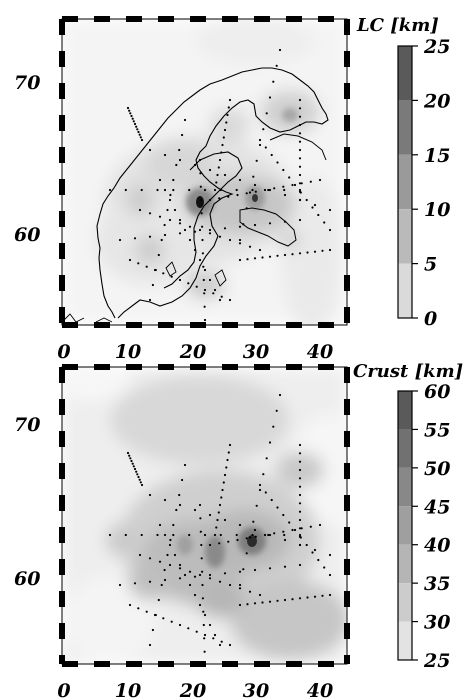 The image size is (466, 700). I want to click on crust-lat-labels: 70 60, so click(27, 502).